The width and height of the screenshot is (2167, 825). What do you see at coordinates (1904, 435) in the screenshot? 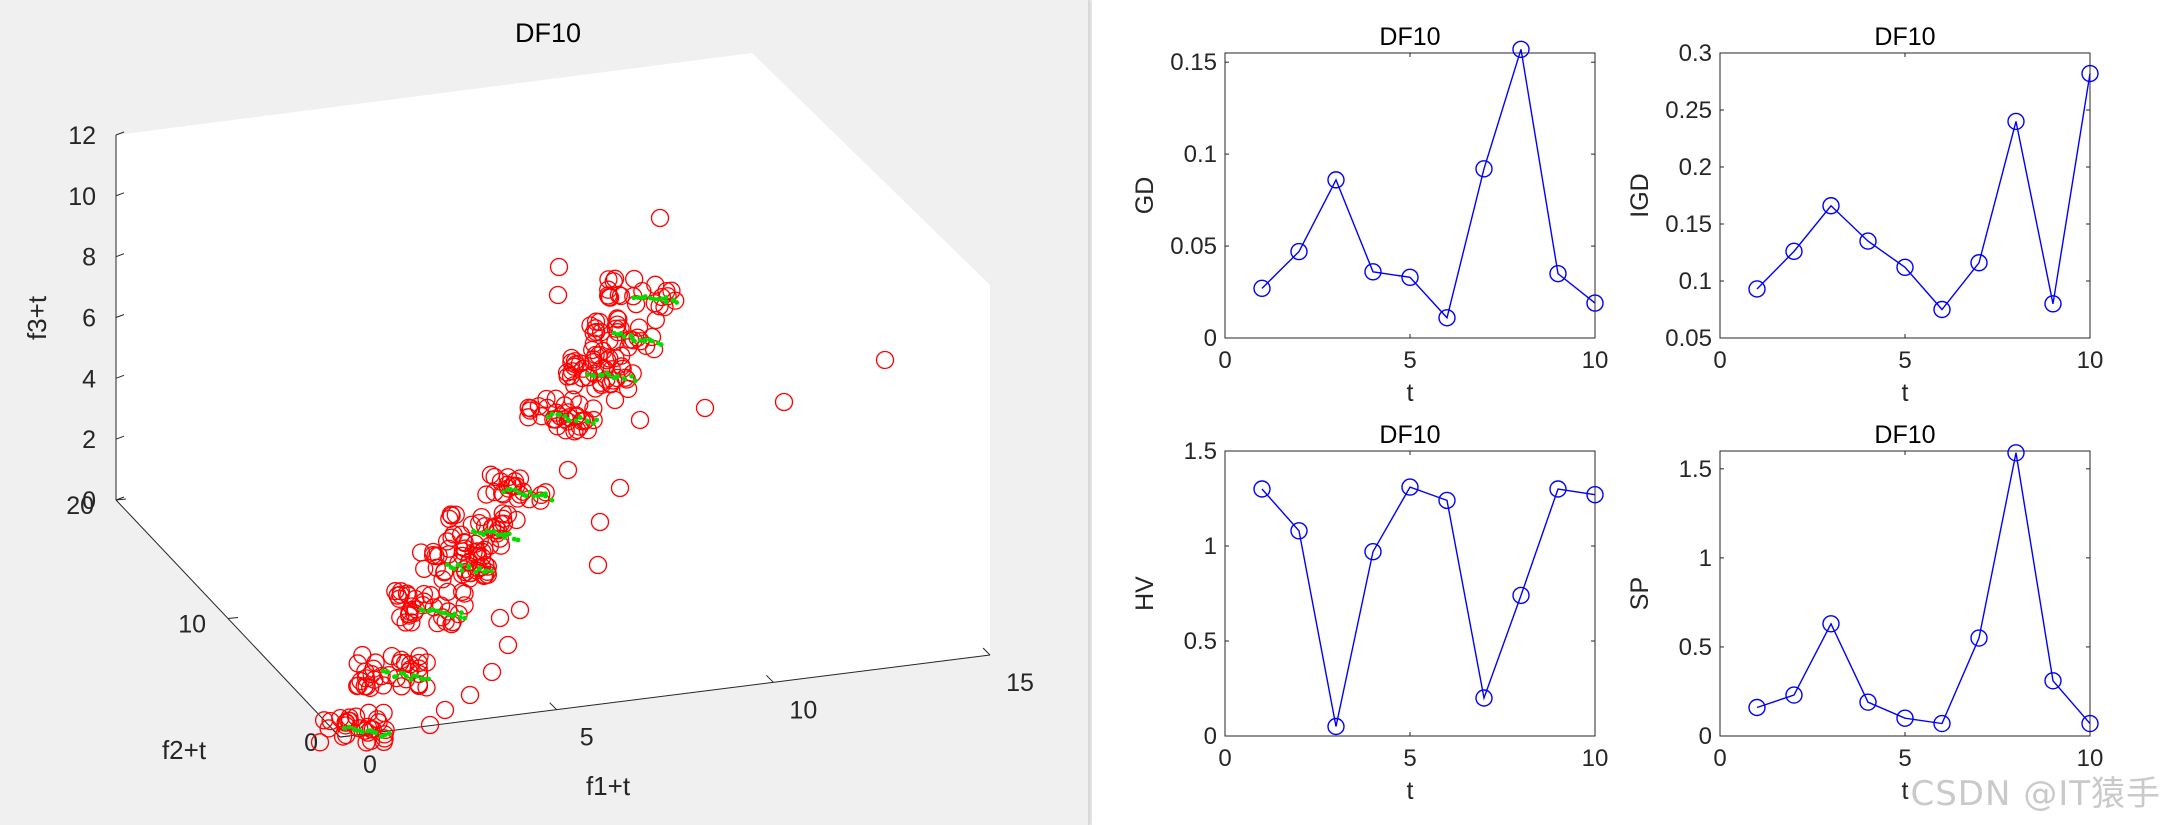
I see `subplot-title: DF10` at bounding box center [1904, 435].